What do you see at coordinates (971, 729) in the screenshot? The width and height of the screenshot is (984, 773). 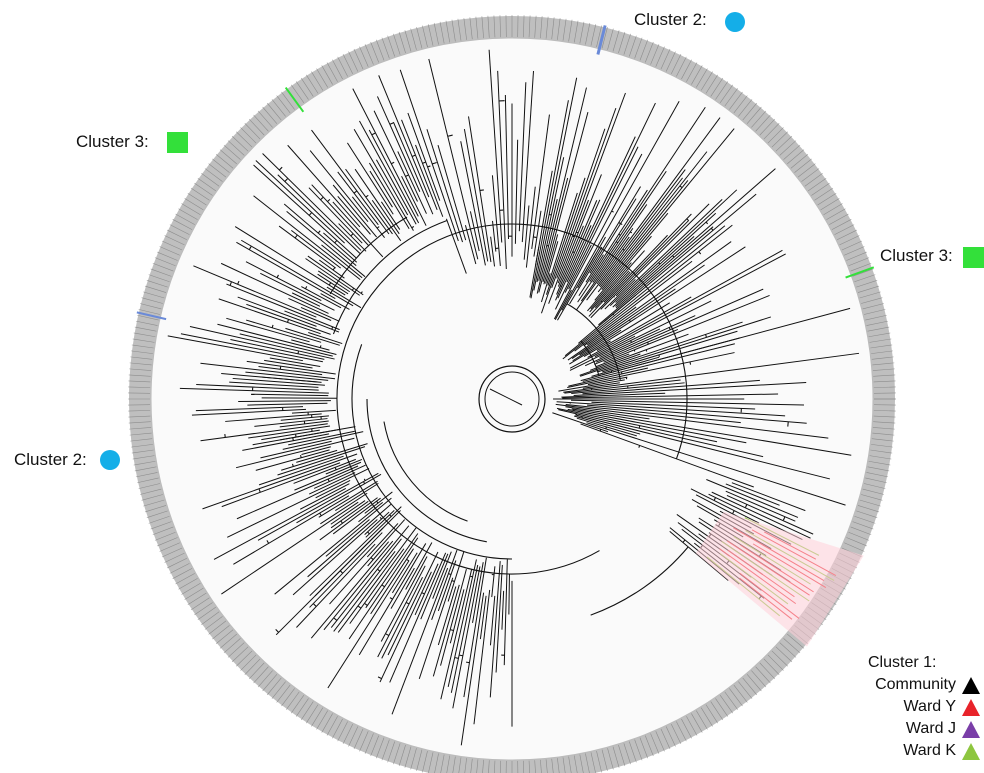 I see `triangle-icon` at bounding box center [971, 729].